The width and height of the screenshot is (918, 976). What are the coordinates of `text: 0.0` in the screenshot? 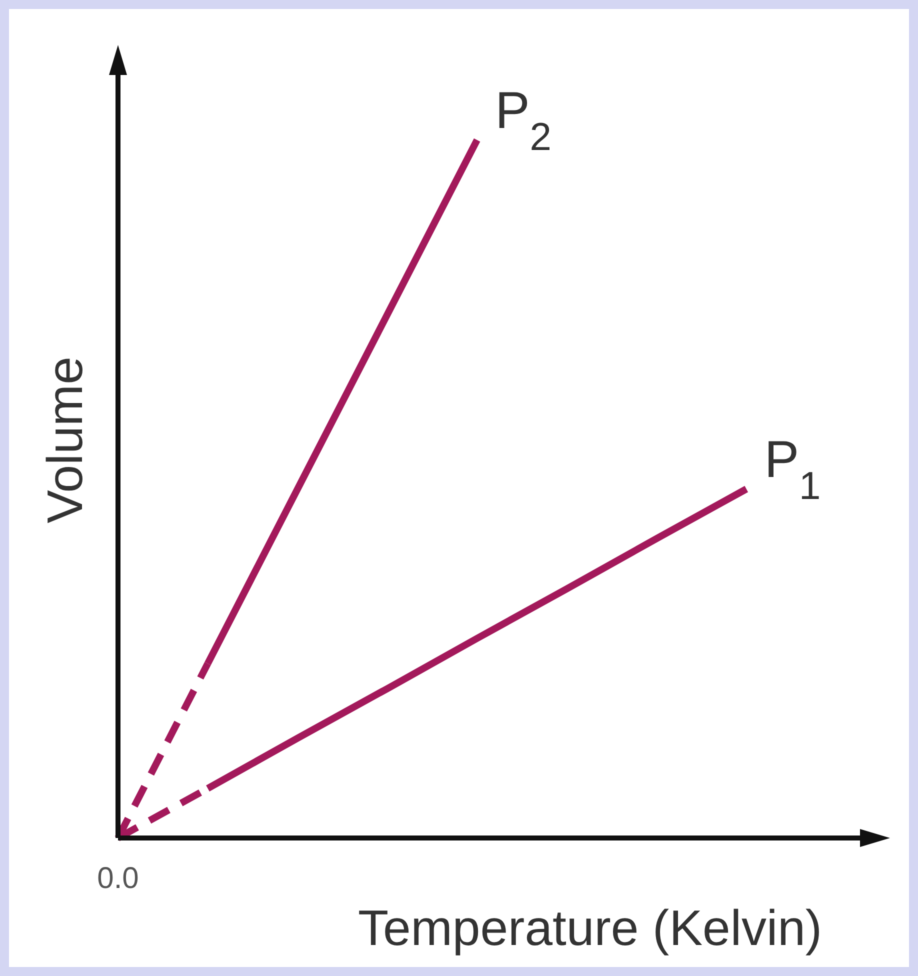 It's located at (118, 878).